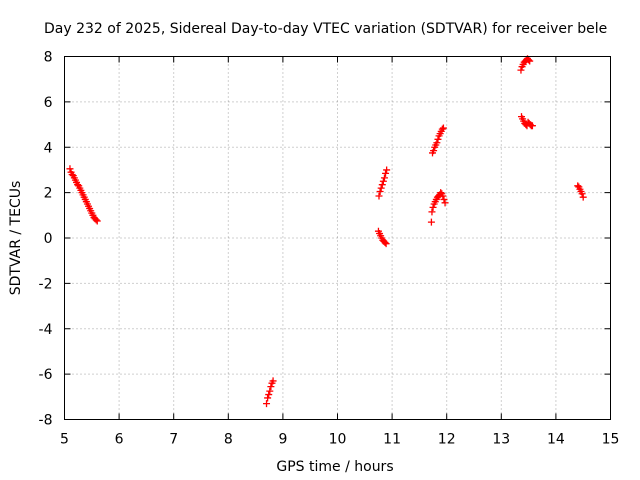 The height and width of the screenshot is (480, 640). What do you see at coordinates (48, 239) in the screenshot?
I see `y-tick-label: 0` at bounding box center [48, 239].